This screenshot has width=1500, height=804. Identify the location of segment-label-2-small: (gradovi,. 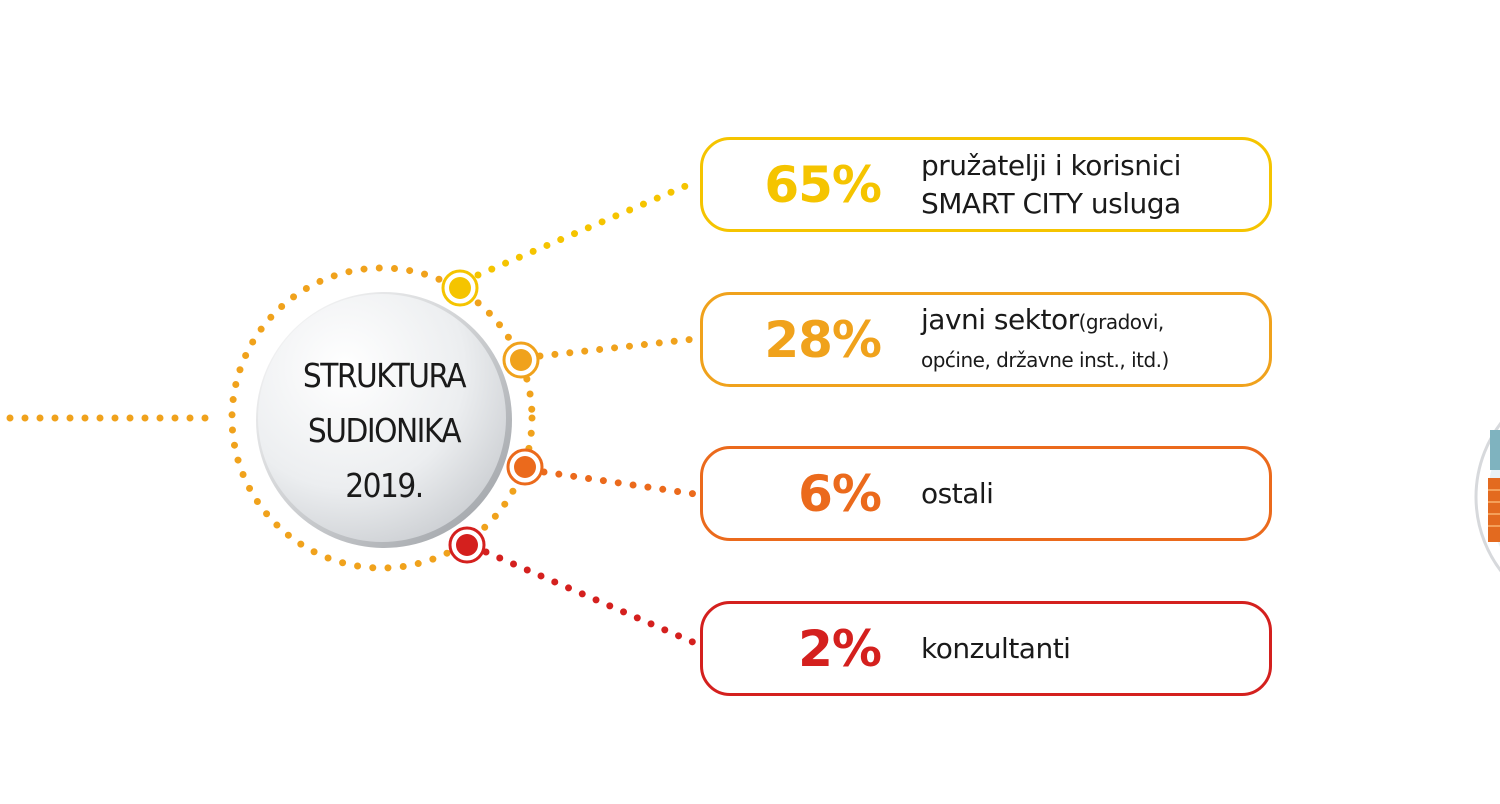
(1121, 321).